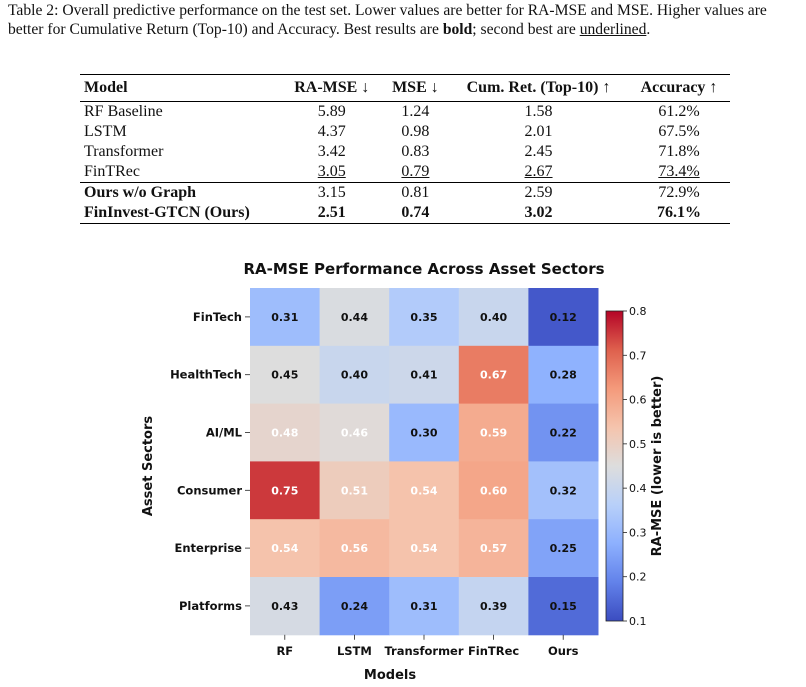  What do you see at coordinates (354, 651) in the screenshot?
I see `x-tick-label: LSTM` at bounding box center [354, 651].